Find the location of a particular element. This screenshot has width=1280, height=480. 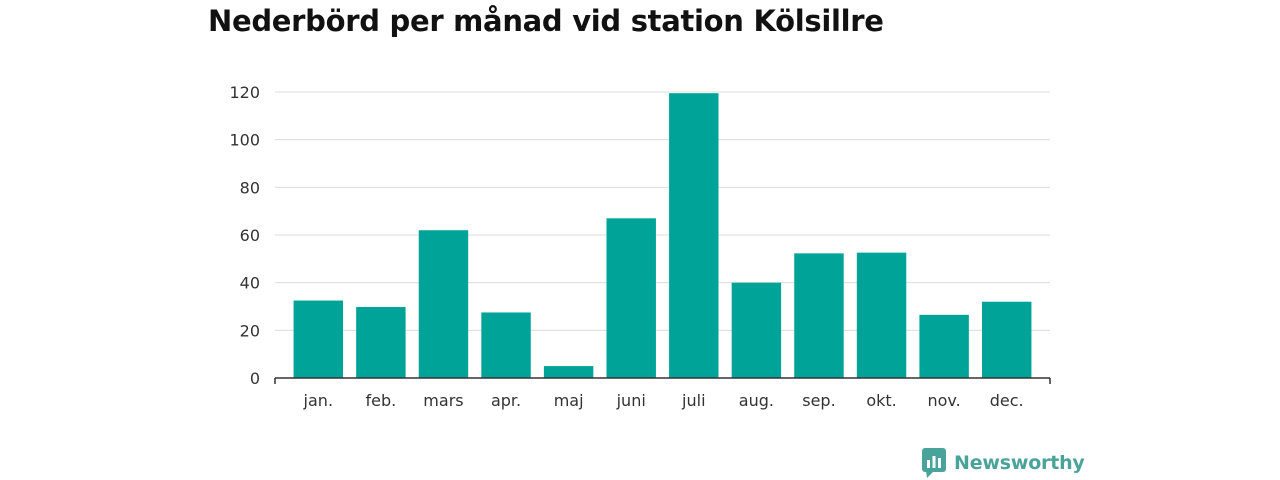

x-tick-label: jan. is located at coordinates (318, 400).